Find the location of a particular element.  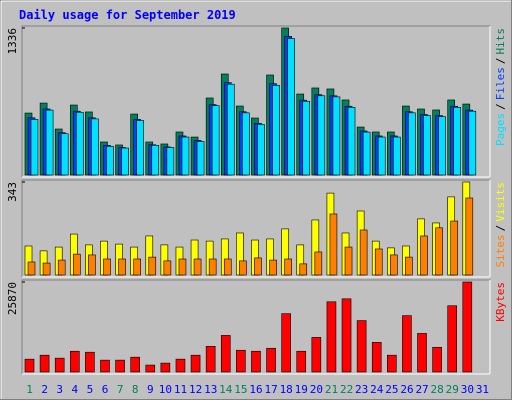

x-tick-label: 15 is located at coordinates (240, 389).